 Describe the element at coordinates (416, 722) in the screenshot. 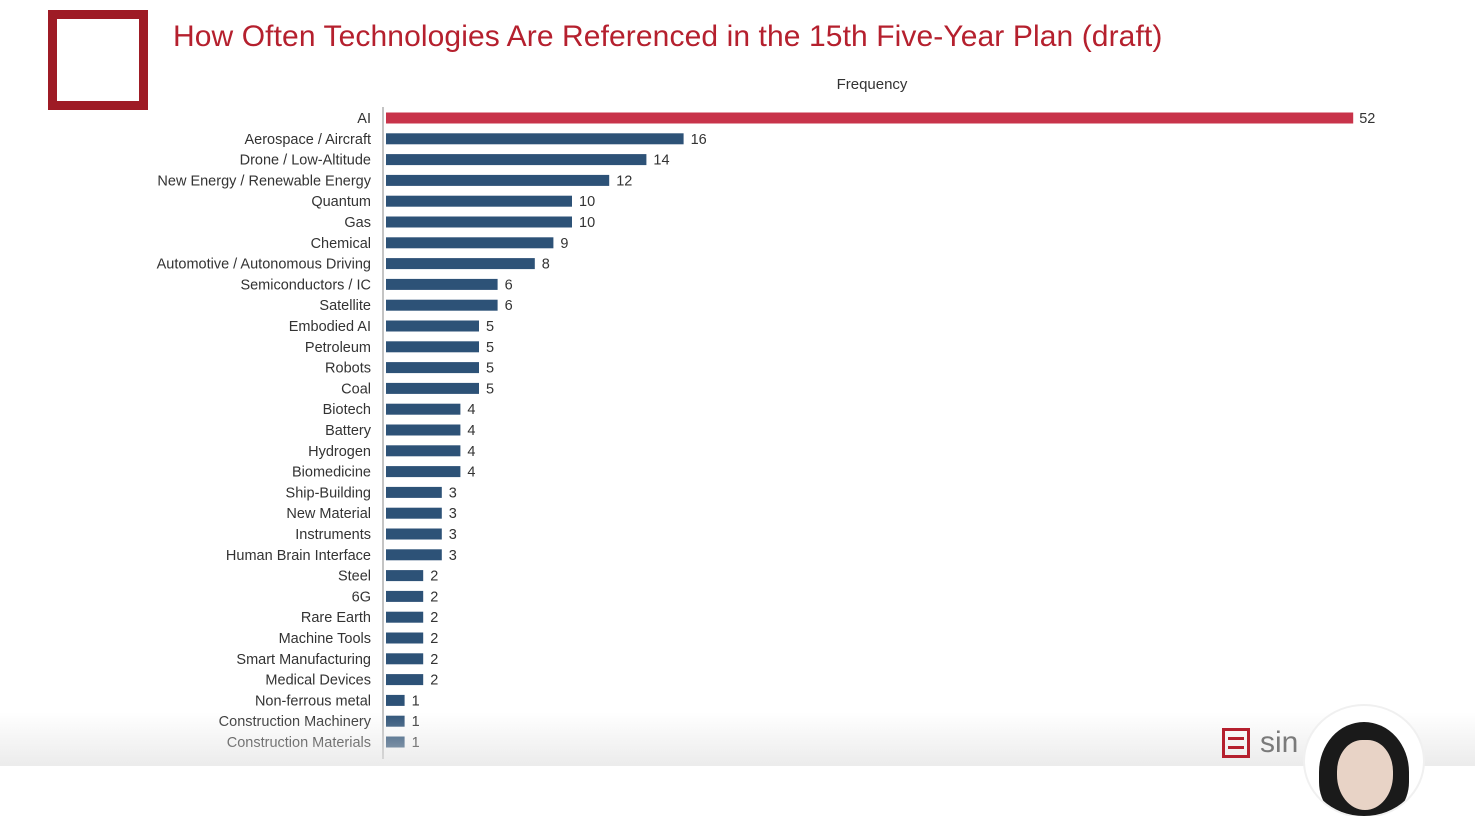

I see `value-label-construction-machinery: 1` at that location.